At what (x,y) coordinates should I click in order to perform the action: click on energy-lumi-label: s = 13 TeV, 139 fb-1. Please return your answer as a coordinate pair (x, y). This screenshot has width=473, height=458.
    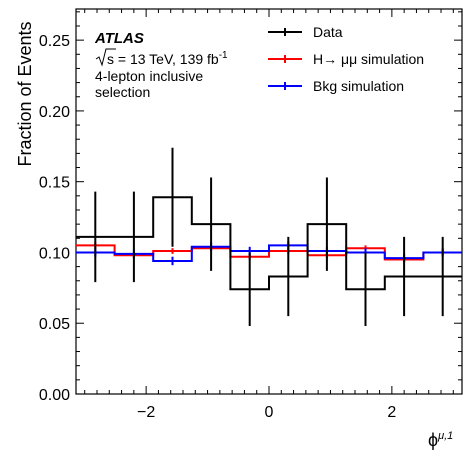
    Looking at the image, I should click on (161, 57).